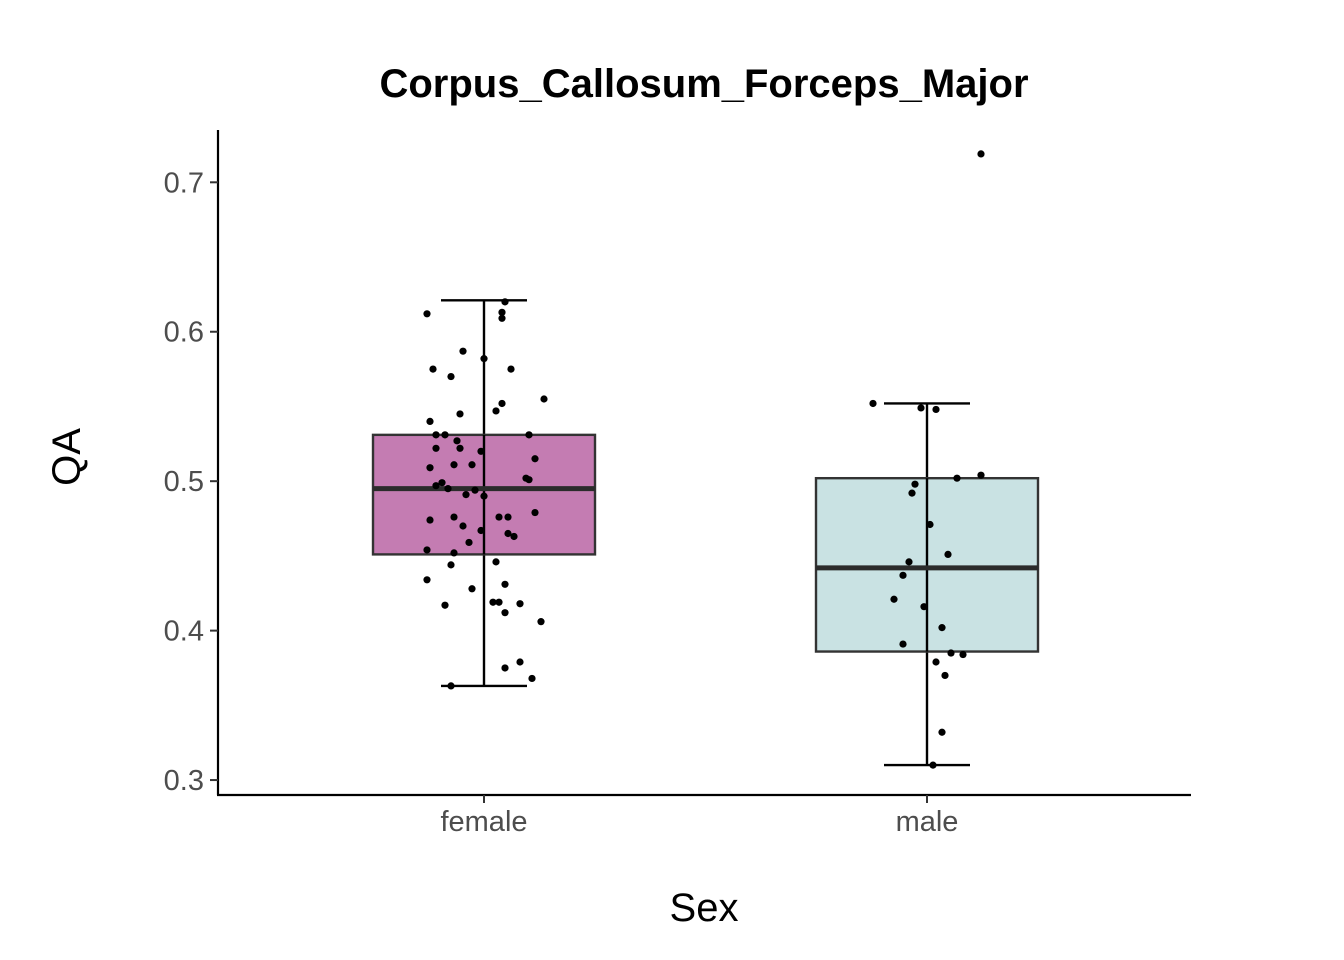 This screenshot has width=1344, height=960. Describe the element at coordinates (927, 459) in the screenshot. I see `box-group-male` at that location.